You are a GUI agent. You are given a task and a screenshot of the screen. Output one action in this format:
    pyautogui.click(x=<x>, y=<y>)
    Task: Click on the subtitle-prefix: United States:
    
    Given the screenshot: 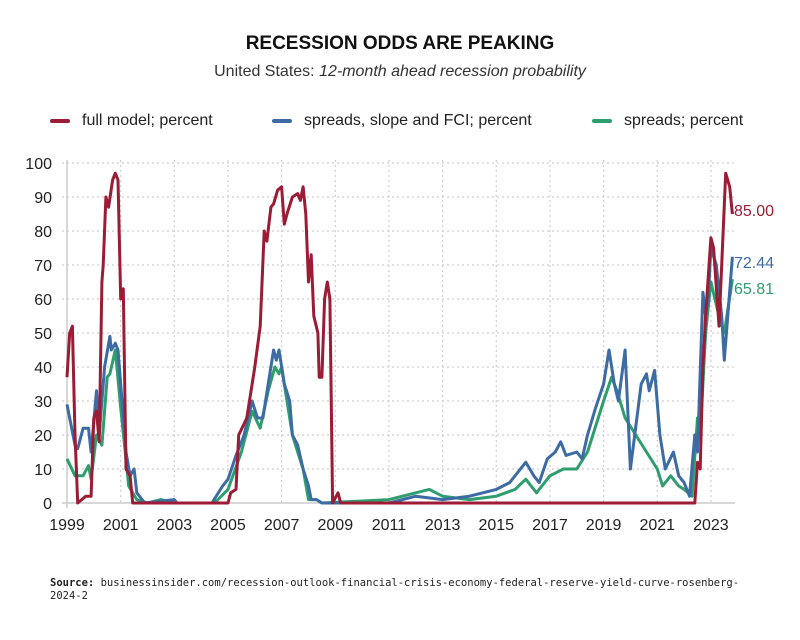 What is the action you would take?
    pyautogui.click(x=267, y=71)
    